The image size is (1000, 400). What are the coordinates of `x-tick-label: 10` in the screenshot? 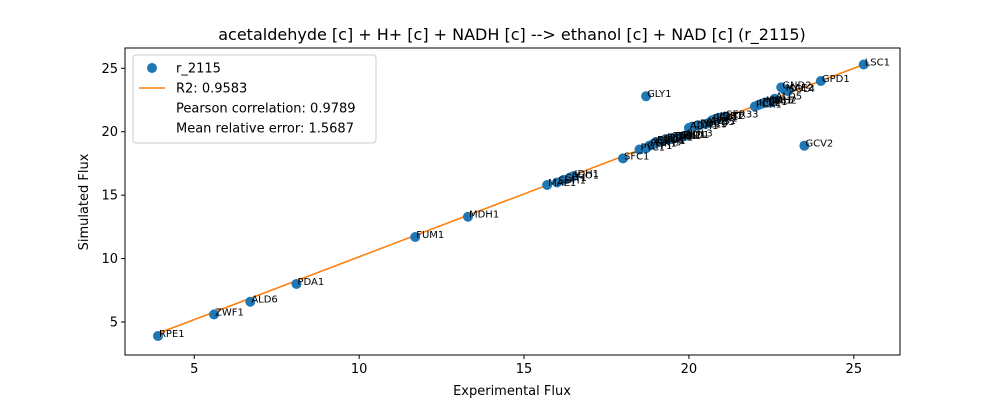 It's located at (359, 369).